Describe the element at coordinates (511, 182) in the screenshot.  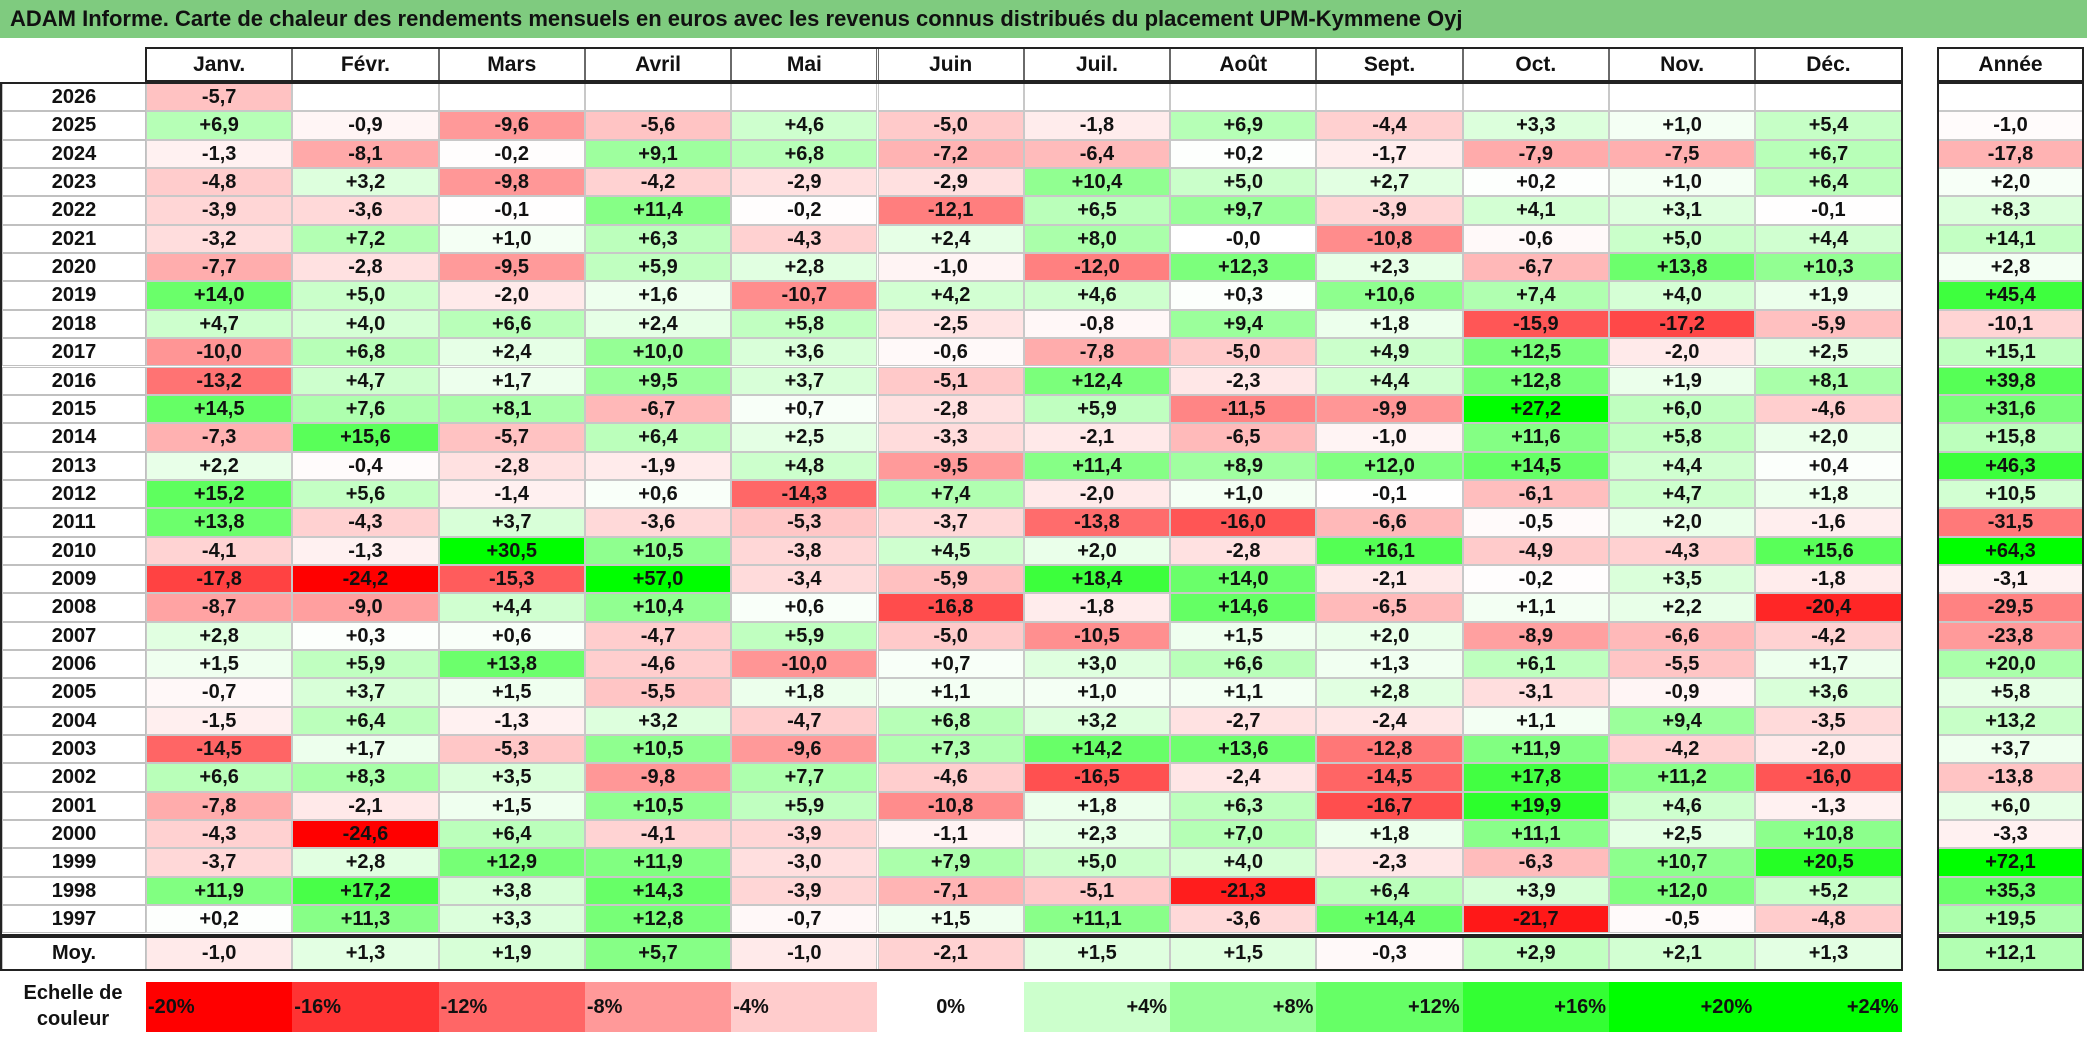
I see `heatmap-cell: -9,8` at that location.